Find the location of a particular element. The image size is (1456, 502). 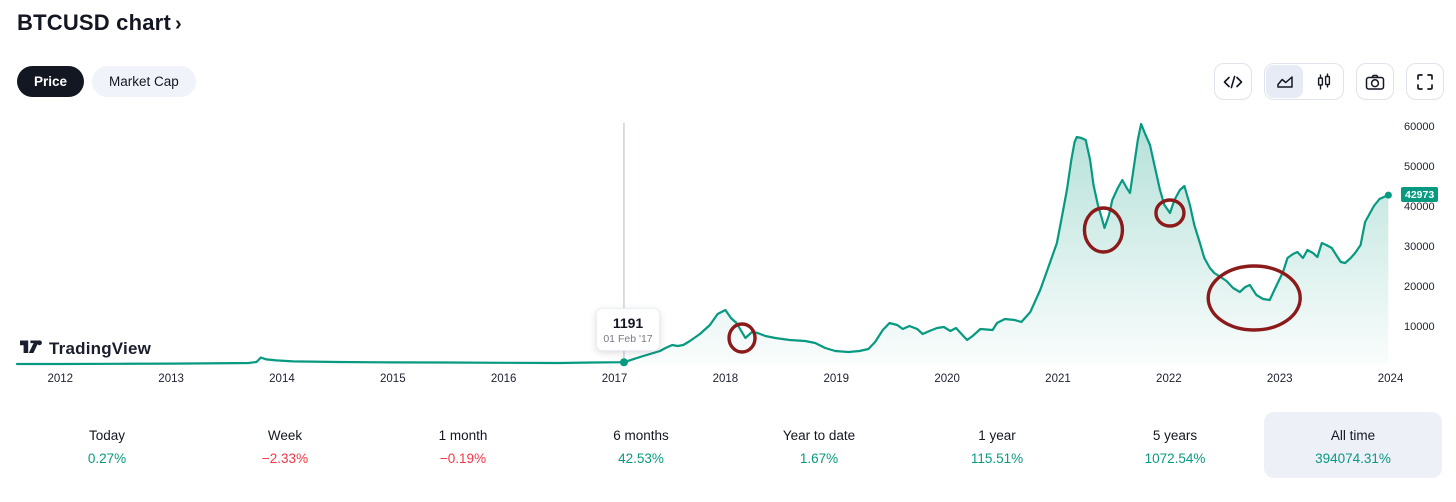

range-stat-value: 1072.54% is located at coordinates (1175, 458).